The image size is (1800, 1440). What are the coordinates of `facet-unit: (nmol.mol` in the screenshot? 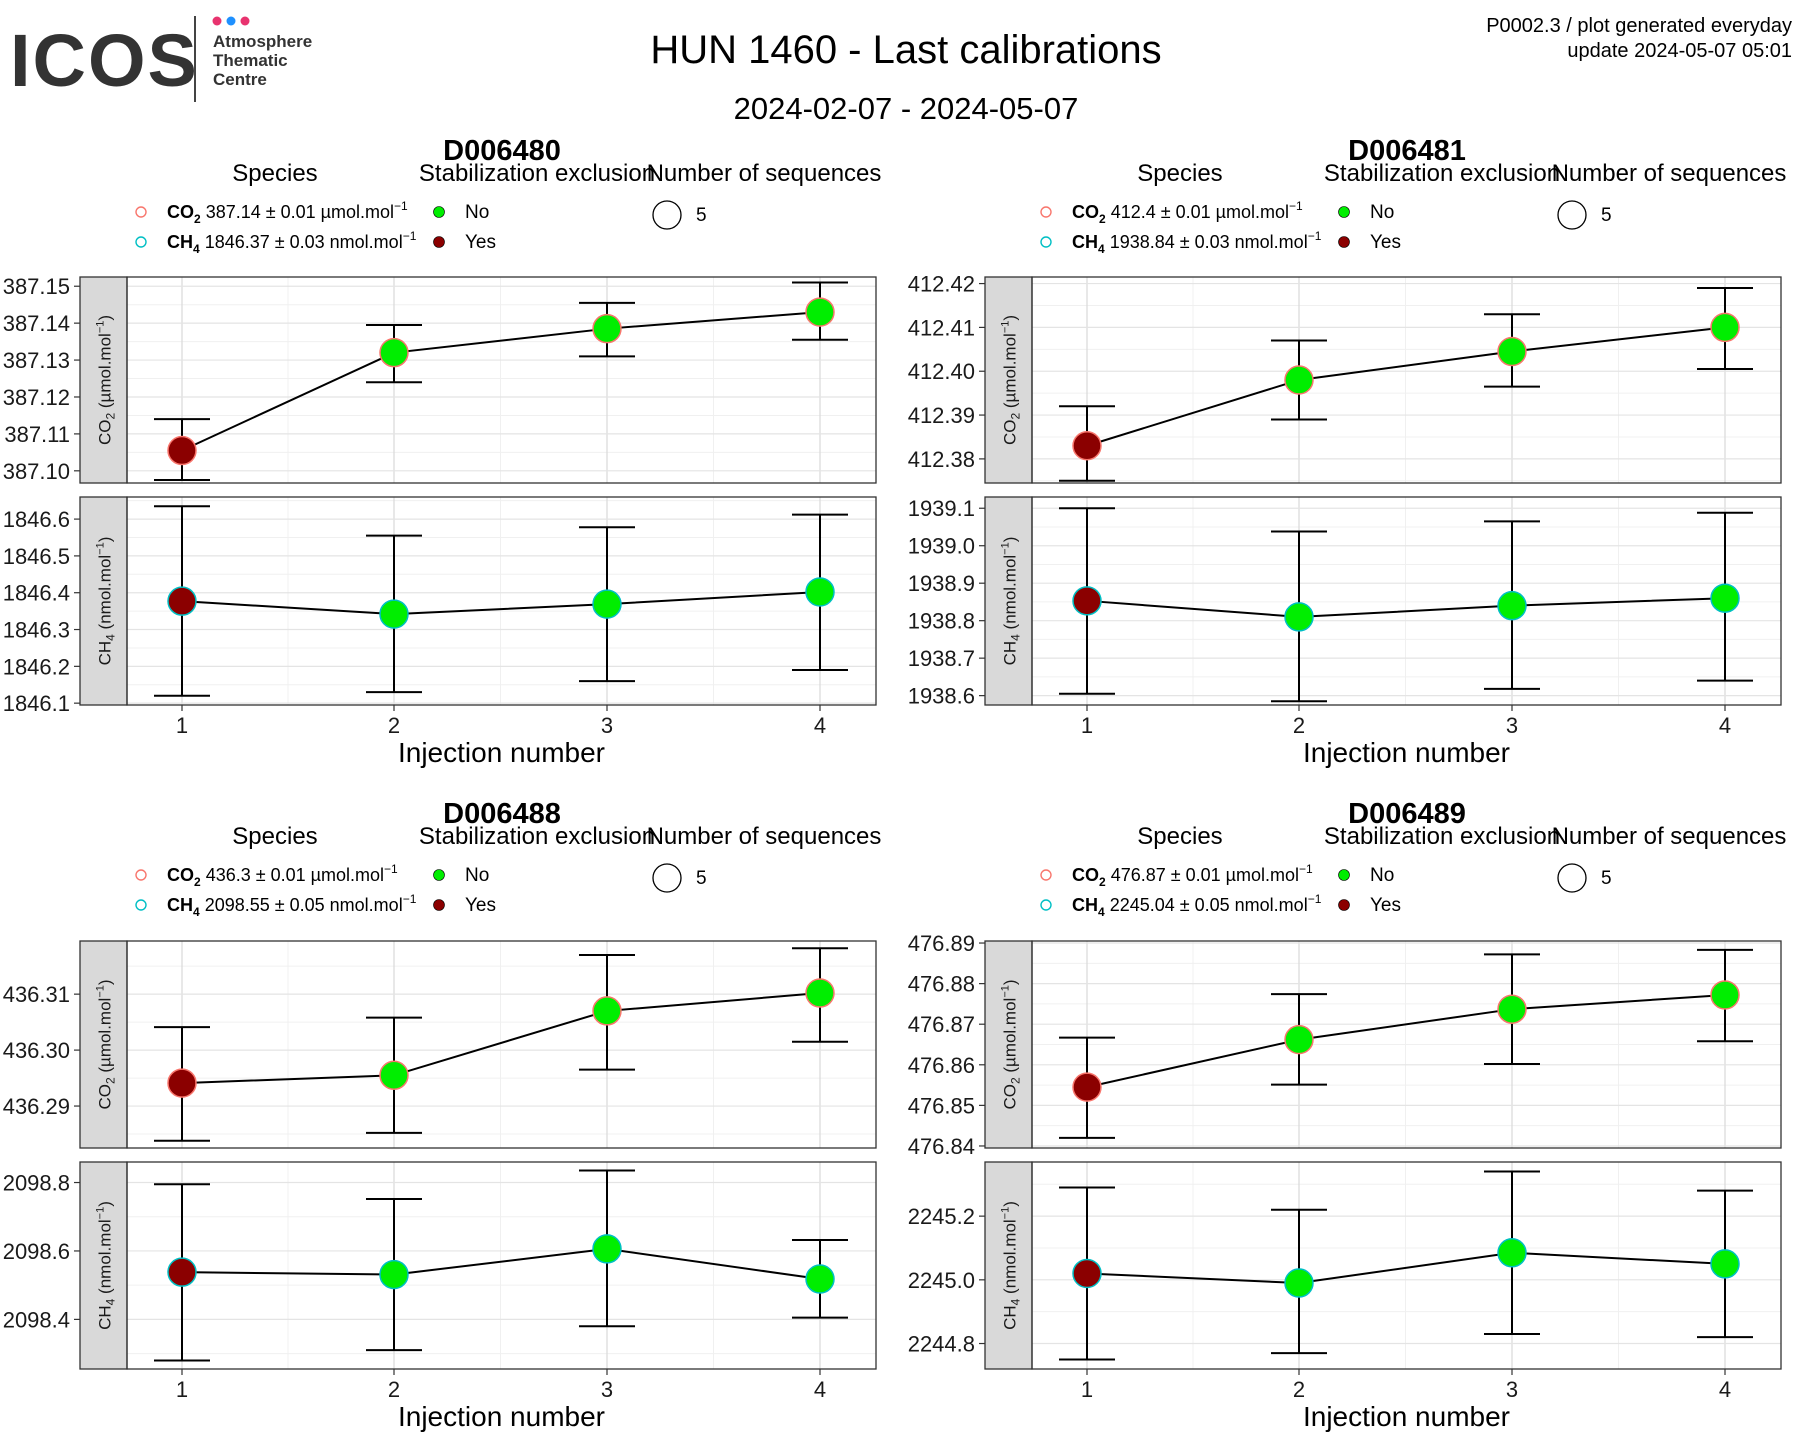 It's located at (1010, 1258).